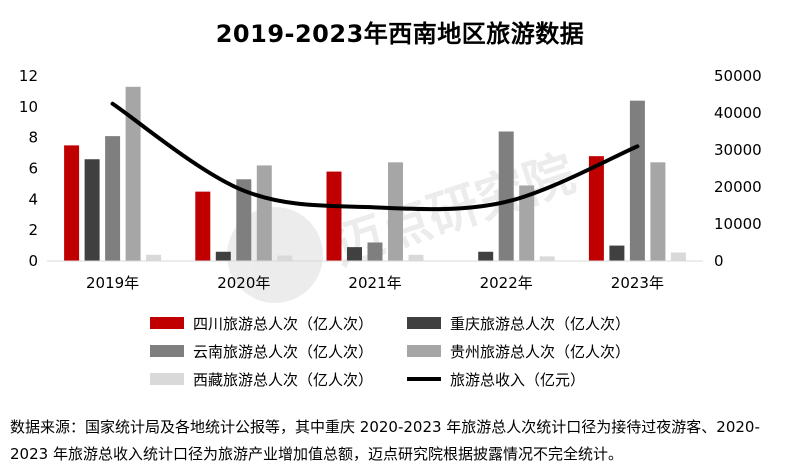 The image size is (800, 472). I want to click on legend-label: 云南旅游总人次（亿人次）, so click(283, 352).